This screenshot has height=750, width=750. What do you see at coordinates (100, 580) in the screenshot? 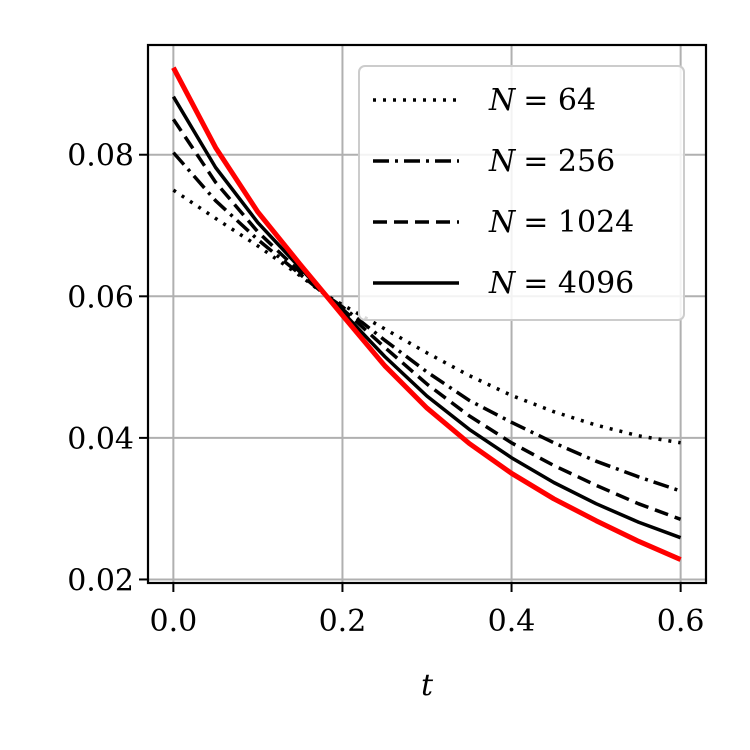
I see `y-tick-label: 0.02` at bounding box center [100, 580].